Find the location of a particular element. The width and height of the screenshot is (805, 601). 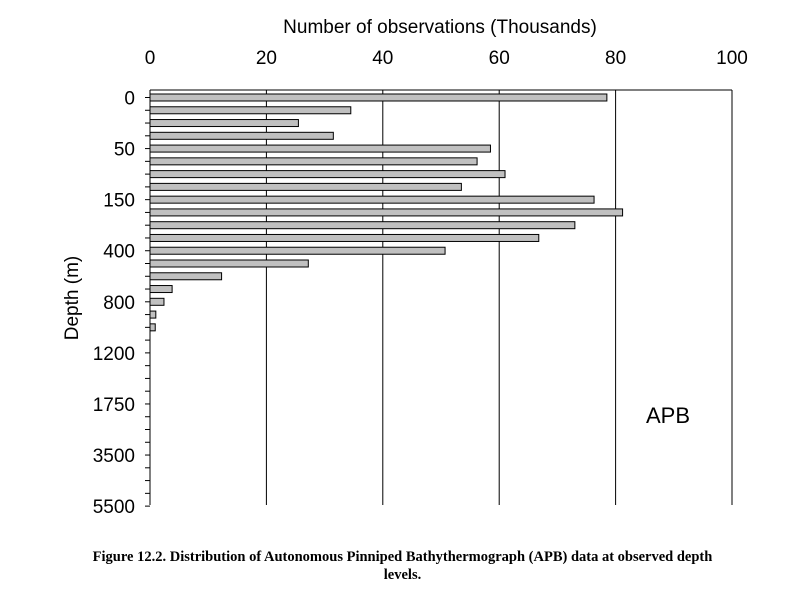

y-tick-label: 1750 is located at coordinates (114, 405).